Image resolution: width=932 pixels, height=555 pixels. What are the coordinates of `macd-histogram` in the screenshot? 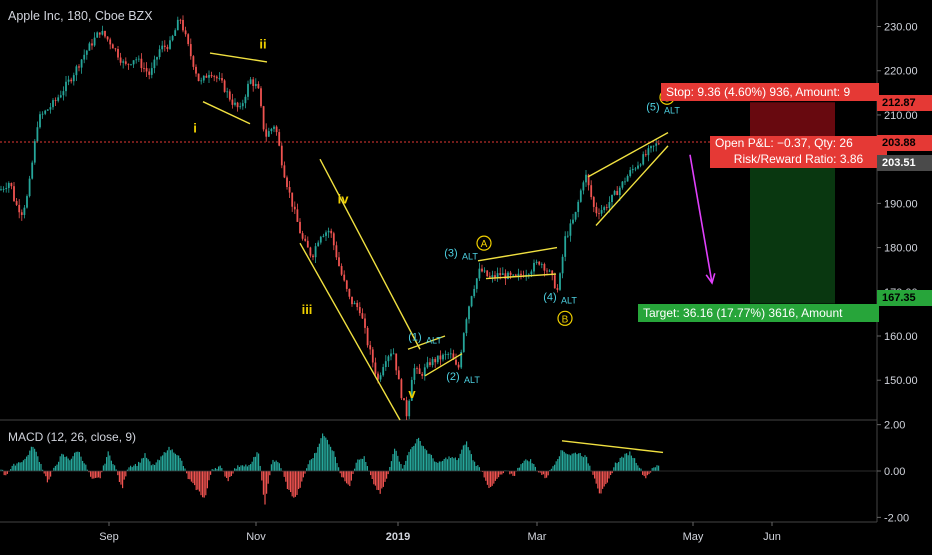 It's located at (330, 469).